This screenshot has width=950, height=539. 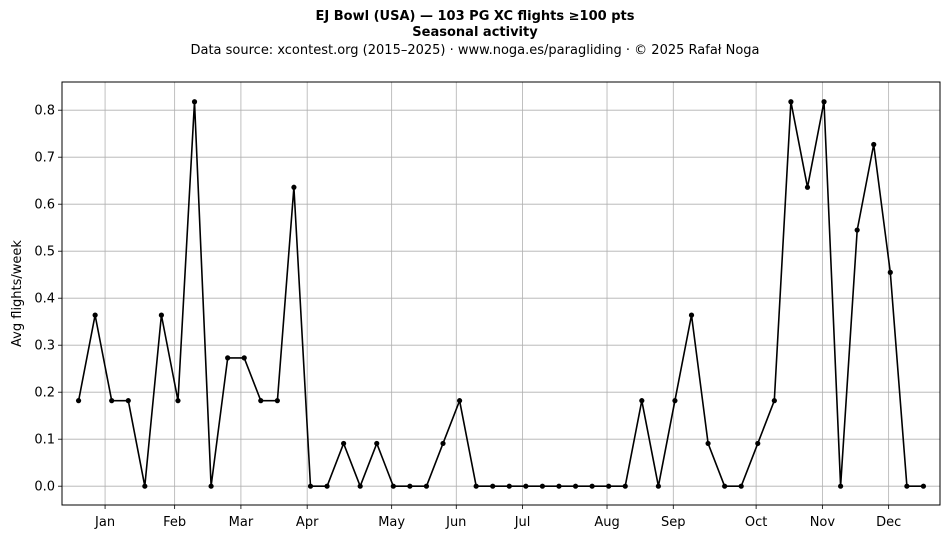 I want to click on x-tick-label: Aug, so click(x=606, y=522).